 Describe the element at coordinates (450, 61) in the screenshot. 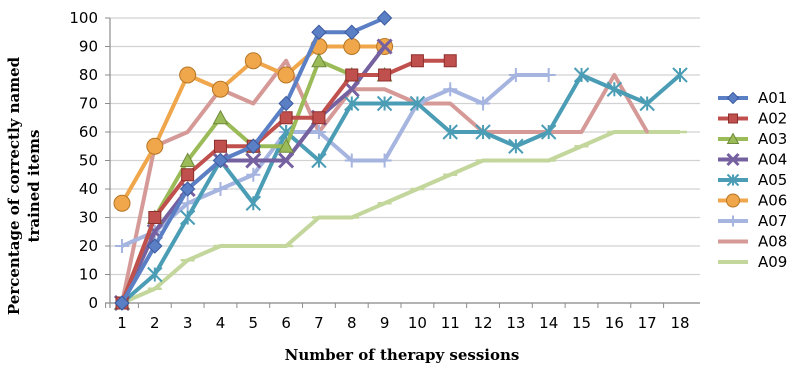

I see `point-a02-x11` at that location.